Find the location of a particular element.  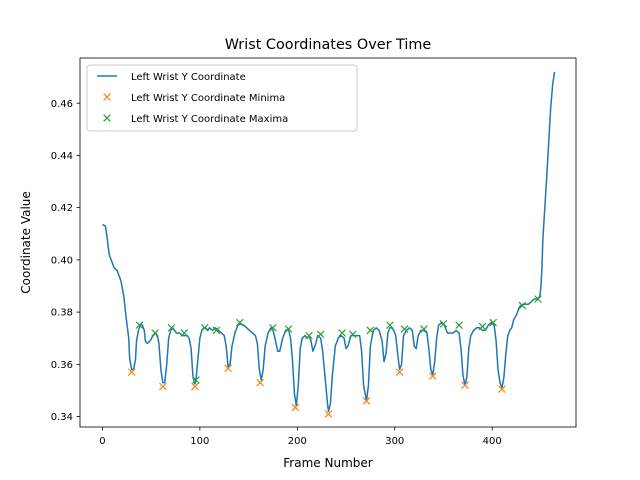

x-axis-label: Frame Number is located at coordinates (327, 463).